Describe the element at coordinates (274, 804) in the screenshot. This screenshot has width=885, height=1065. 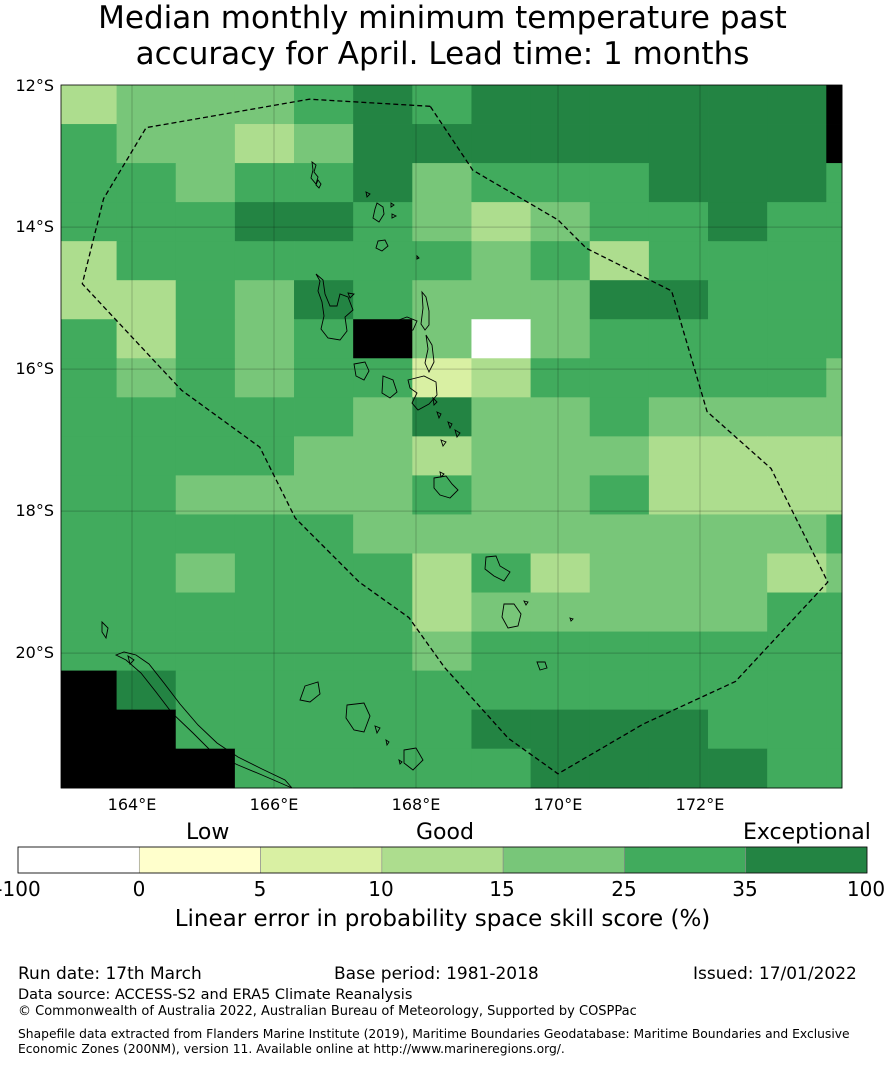
I see `lon-label-166e: 166°E` at that location.